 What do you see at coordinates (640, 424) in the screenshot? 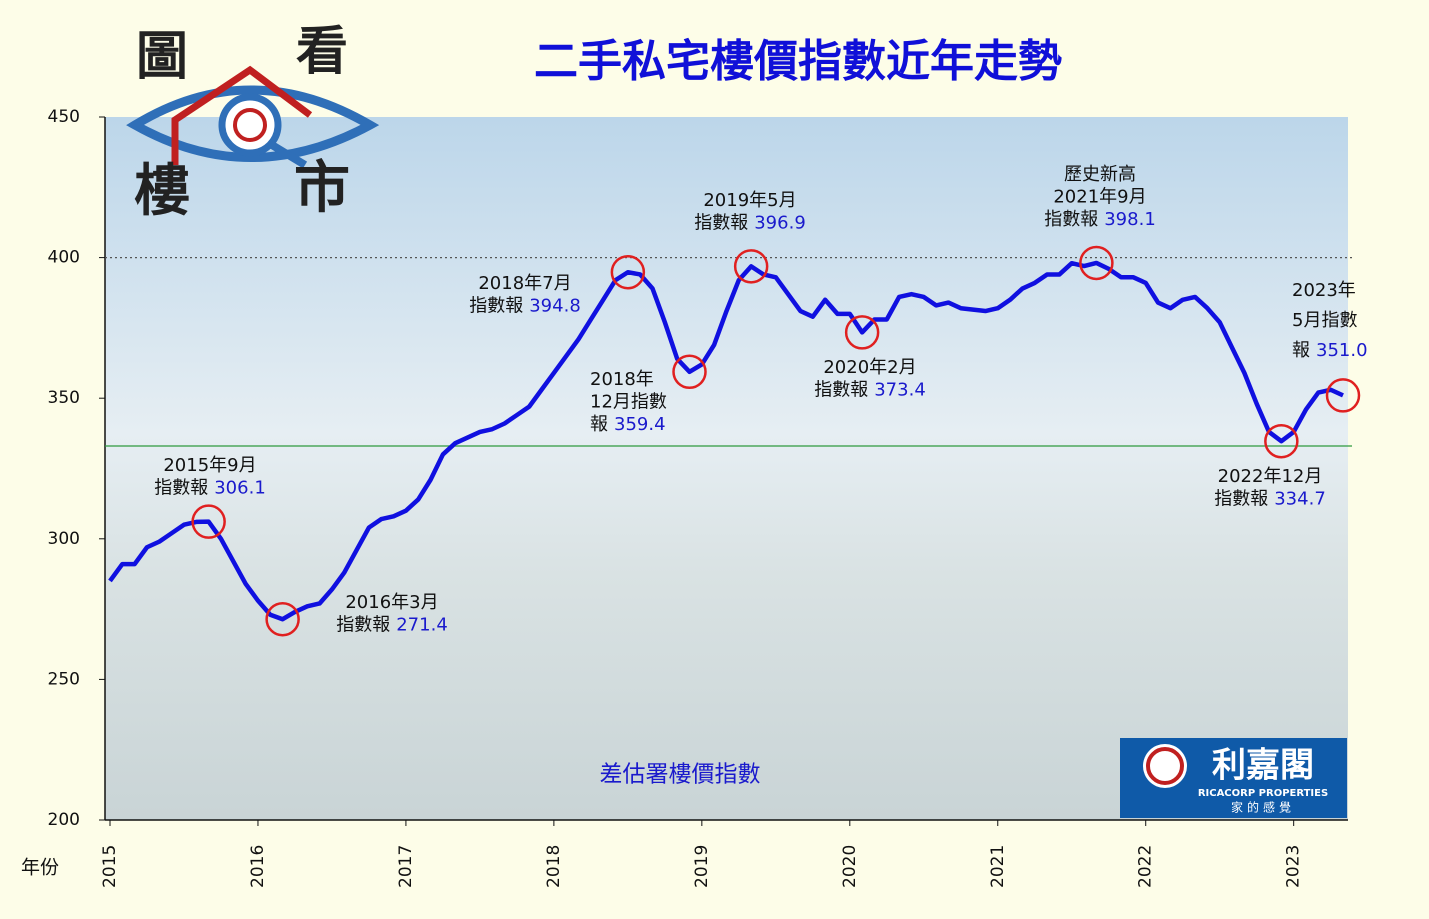
I see `value-label: 359.4` at bounding box center [640, 424].